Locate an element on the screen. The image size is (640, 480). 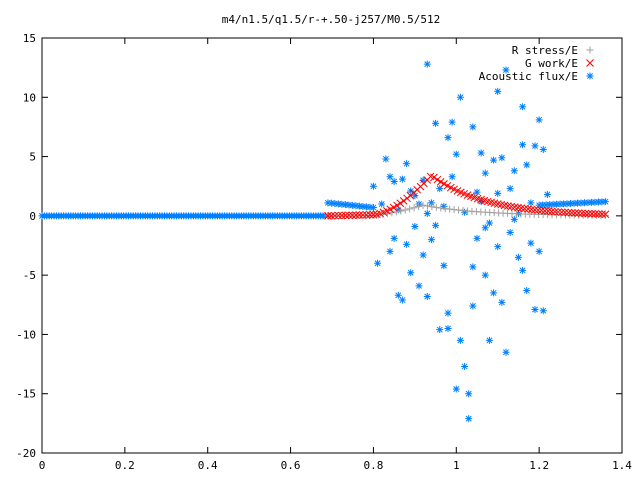
x-tick-label: 0 is located at coordinates (42, 465).